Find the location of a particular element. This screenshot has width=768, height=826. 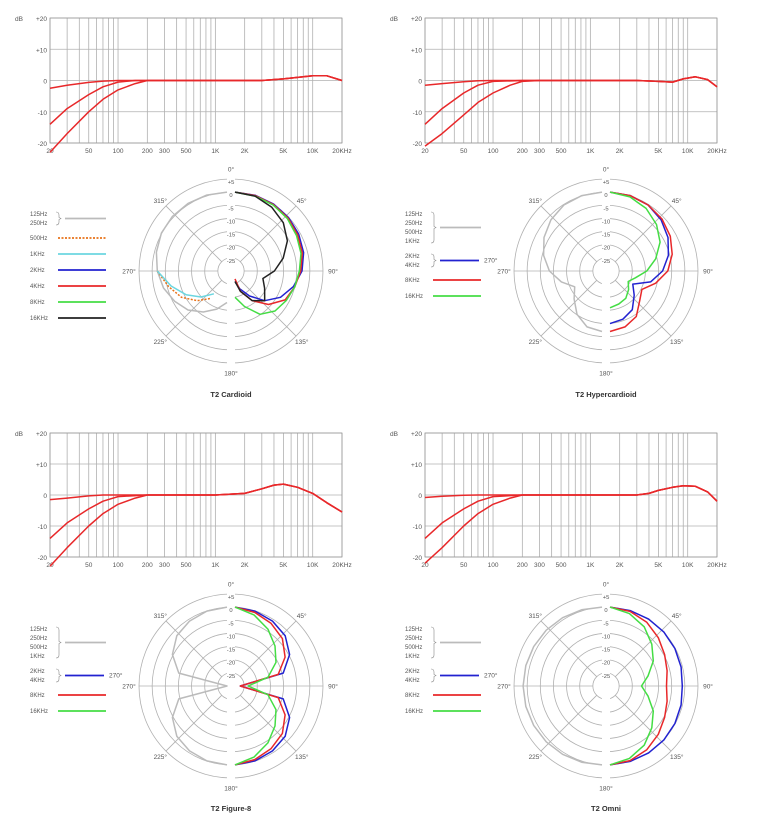

plot-frame is located at coordinates (196, 495).